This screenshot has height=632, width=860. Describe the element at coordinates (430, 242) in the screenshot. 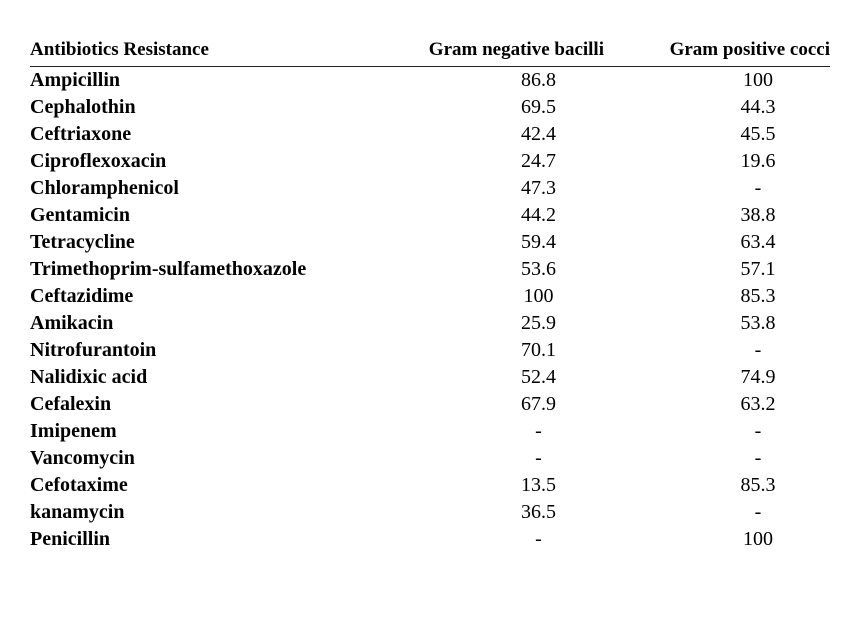

I see `table-row: Tetracycline 59.4 63.4` at that location.